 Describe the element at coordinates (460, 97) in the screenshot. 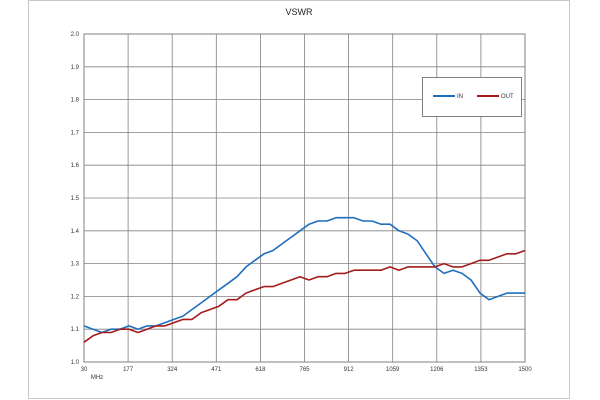

I see `legend-label-in: IN` at that location.